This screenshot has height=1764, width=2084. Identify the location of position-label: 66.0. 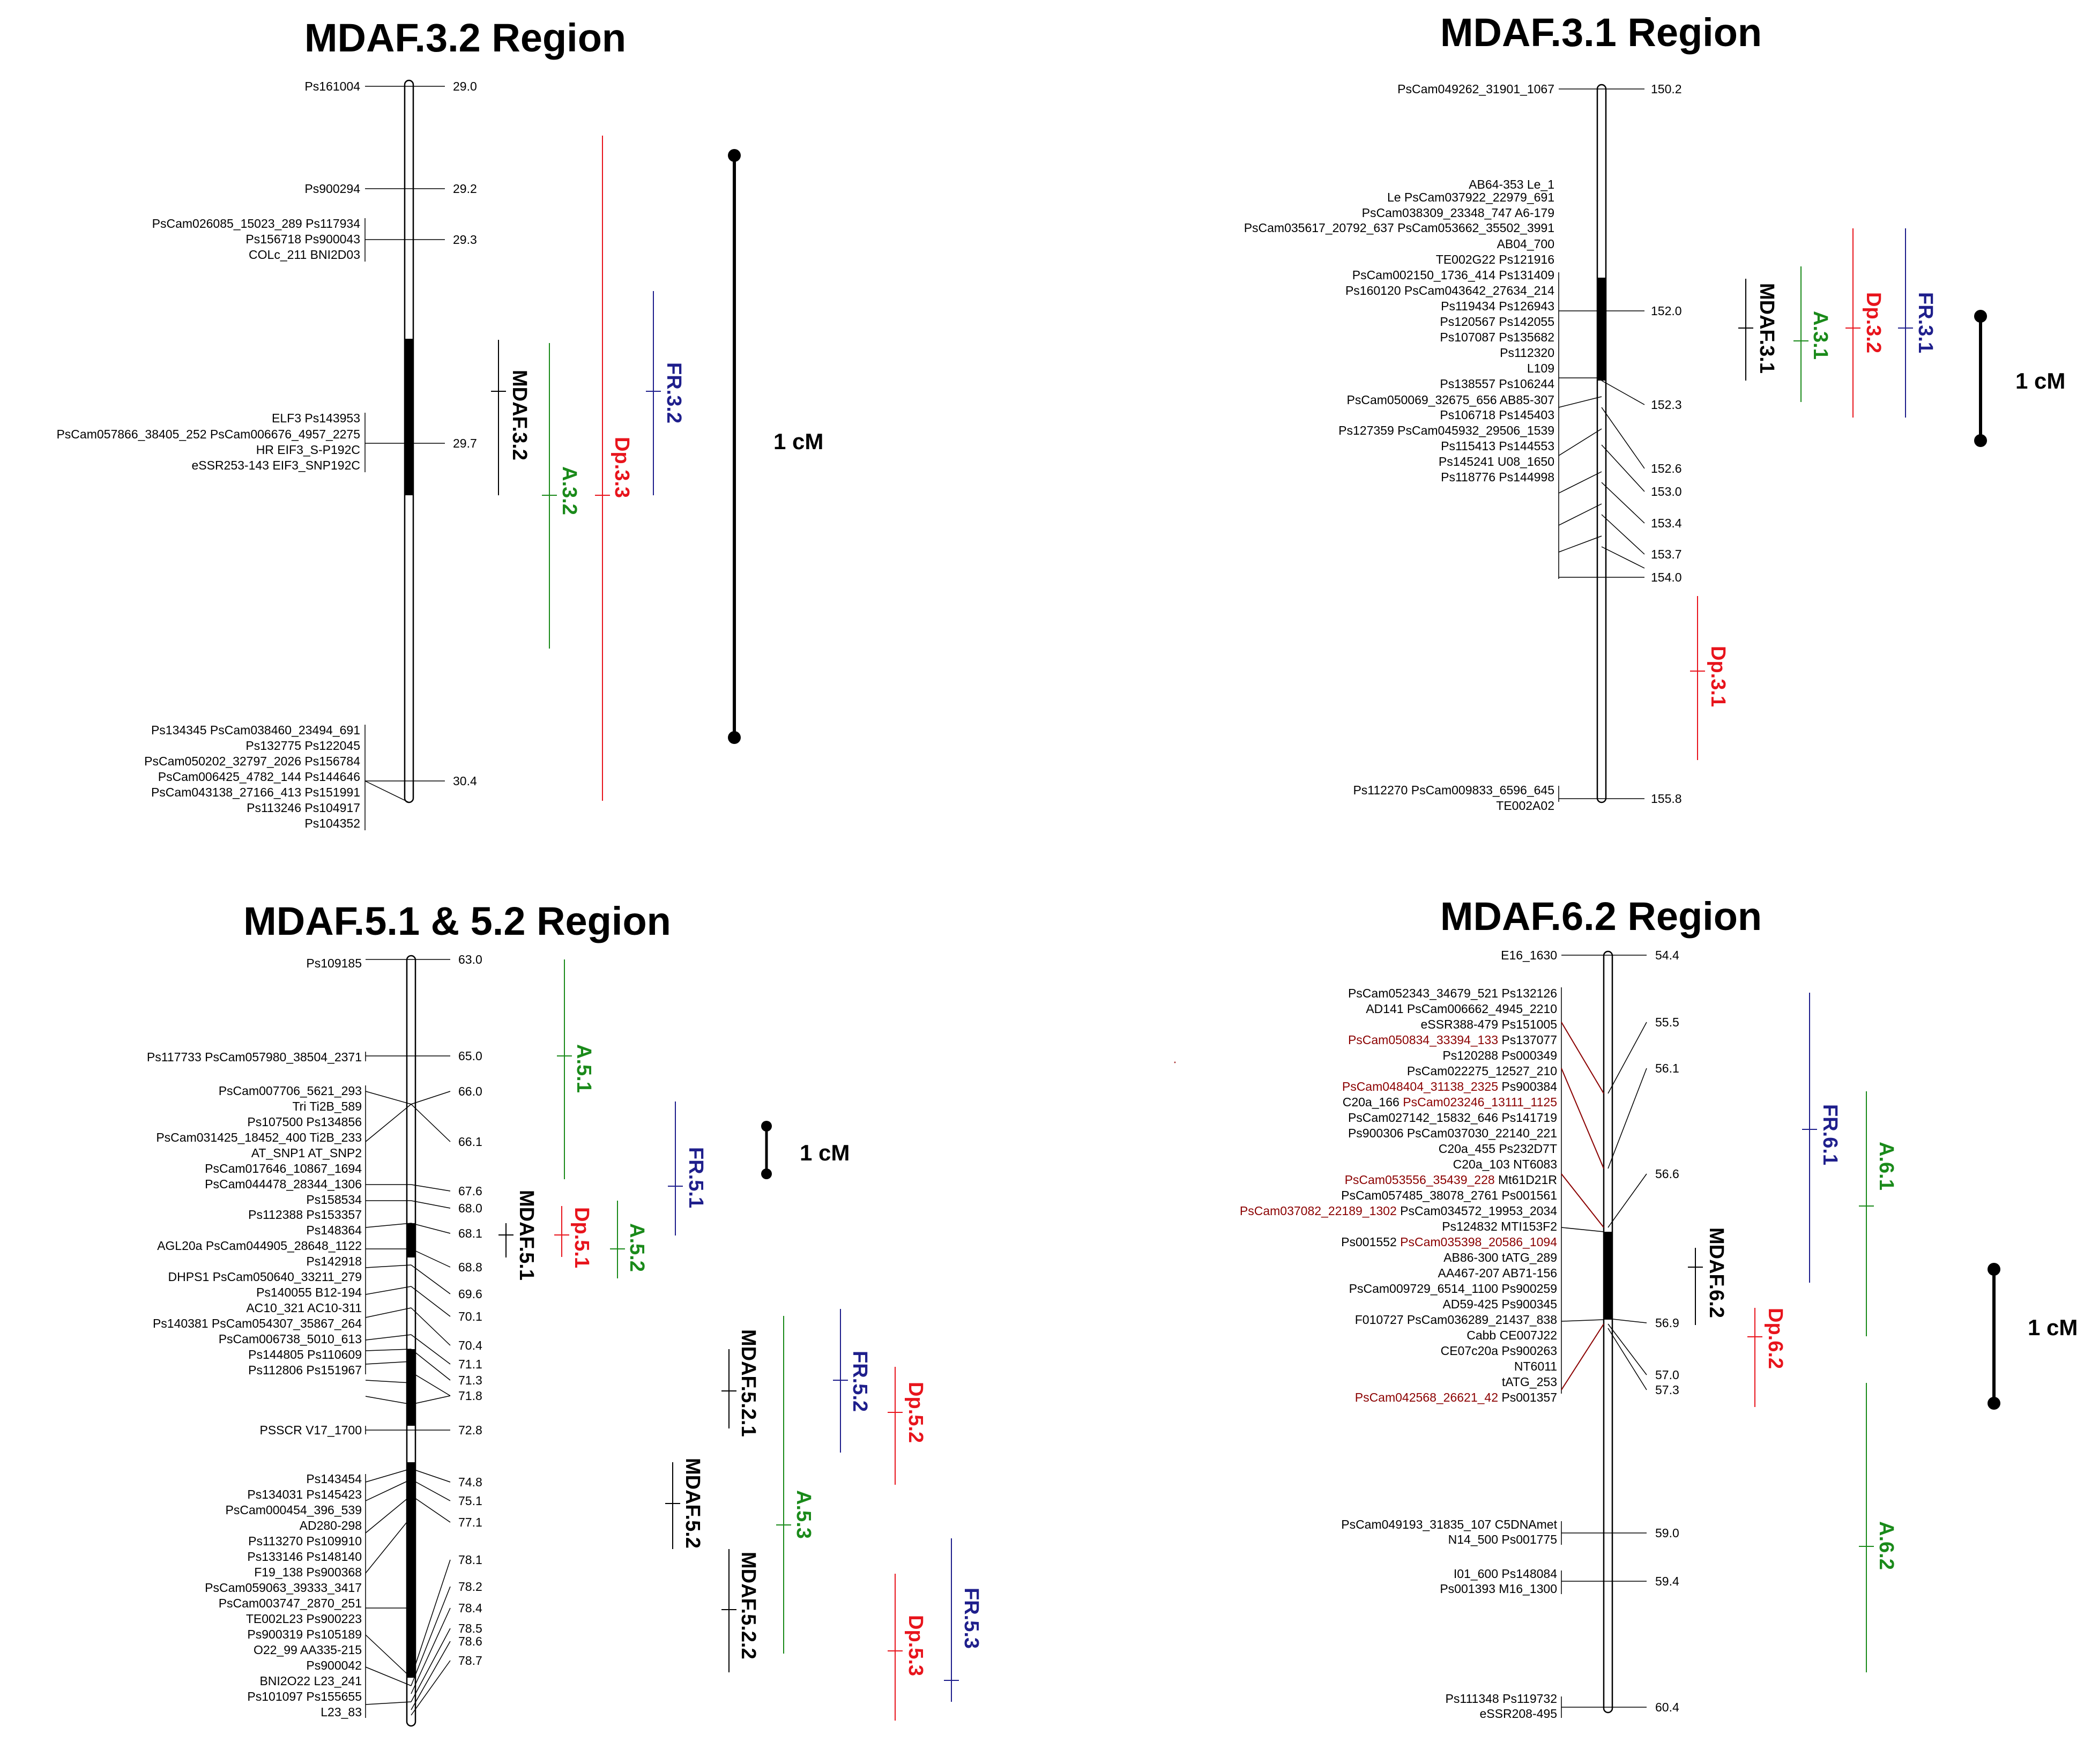
(470, 1091).